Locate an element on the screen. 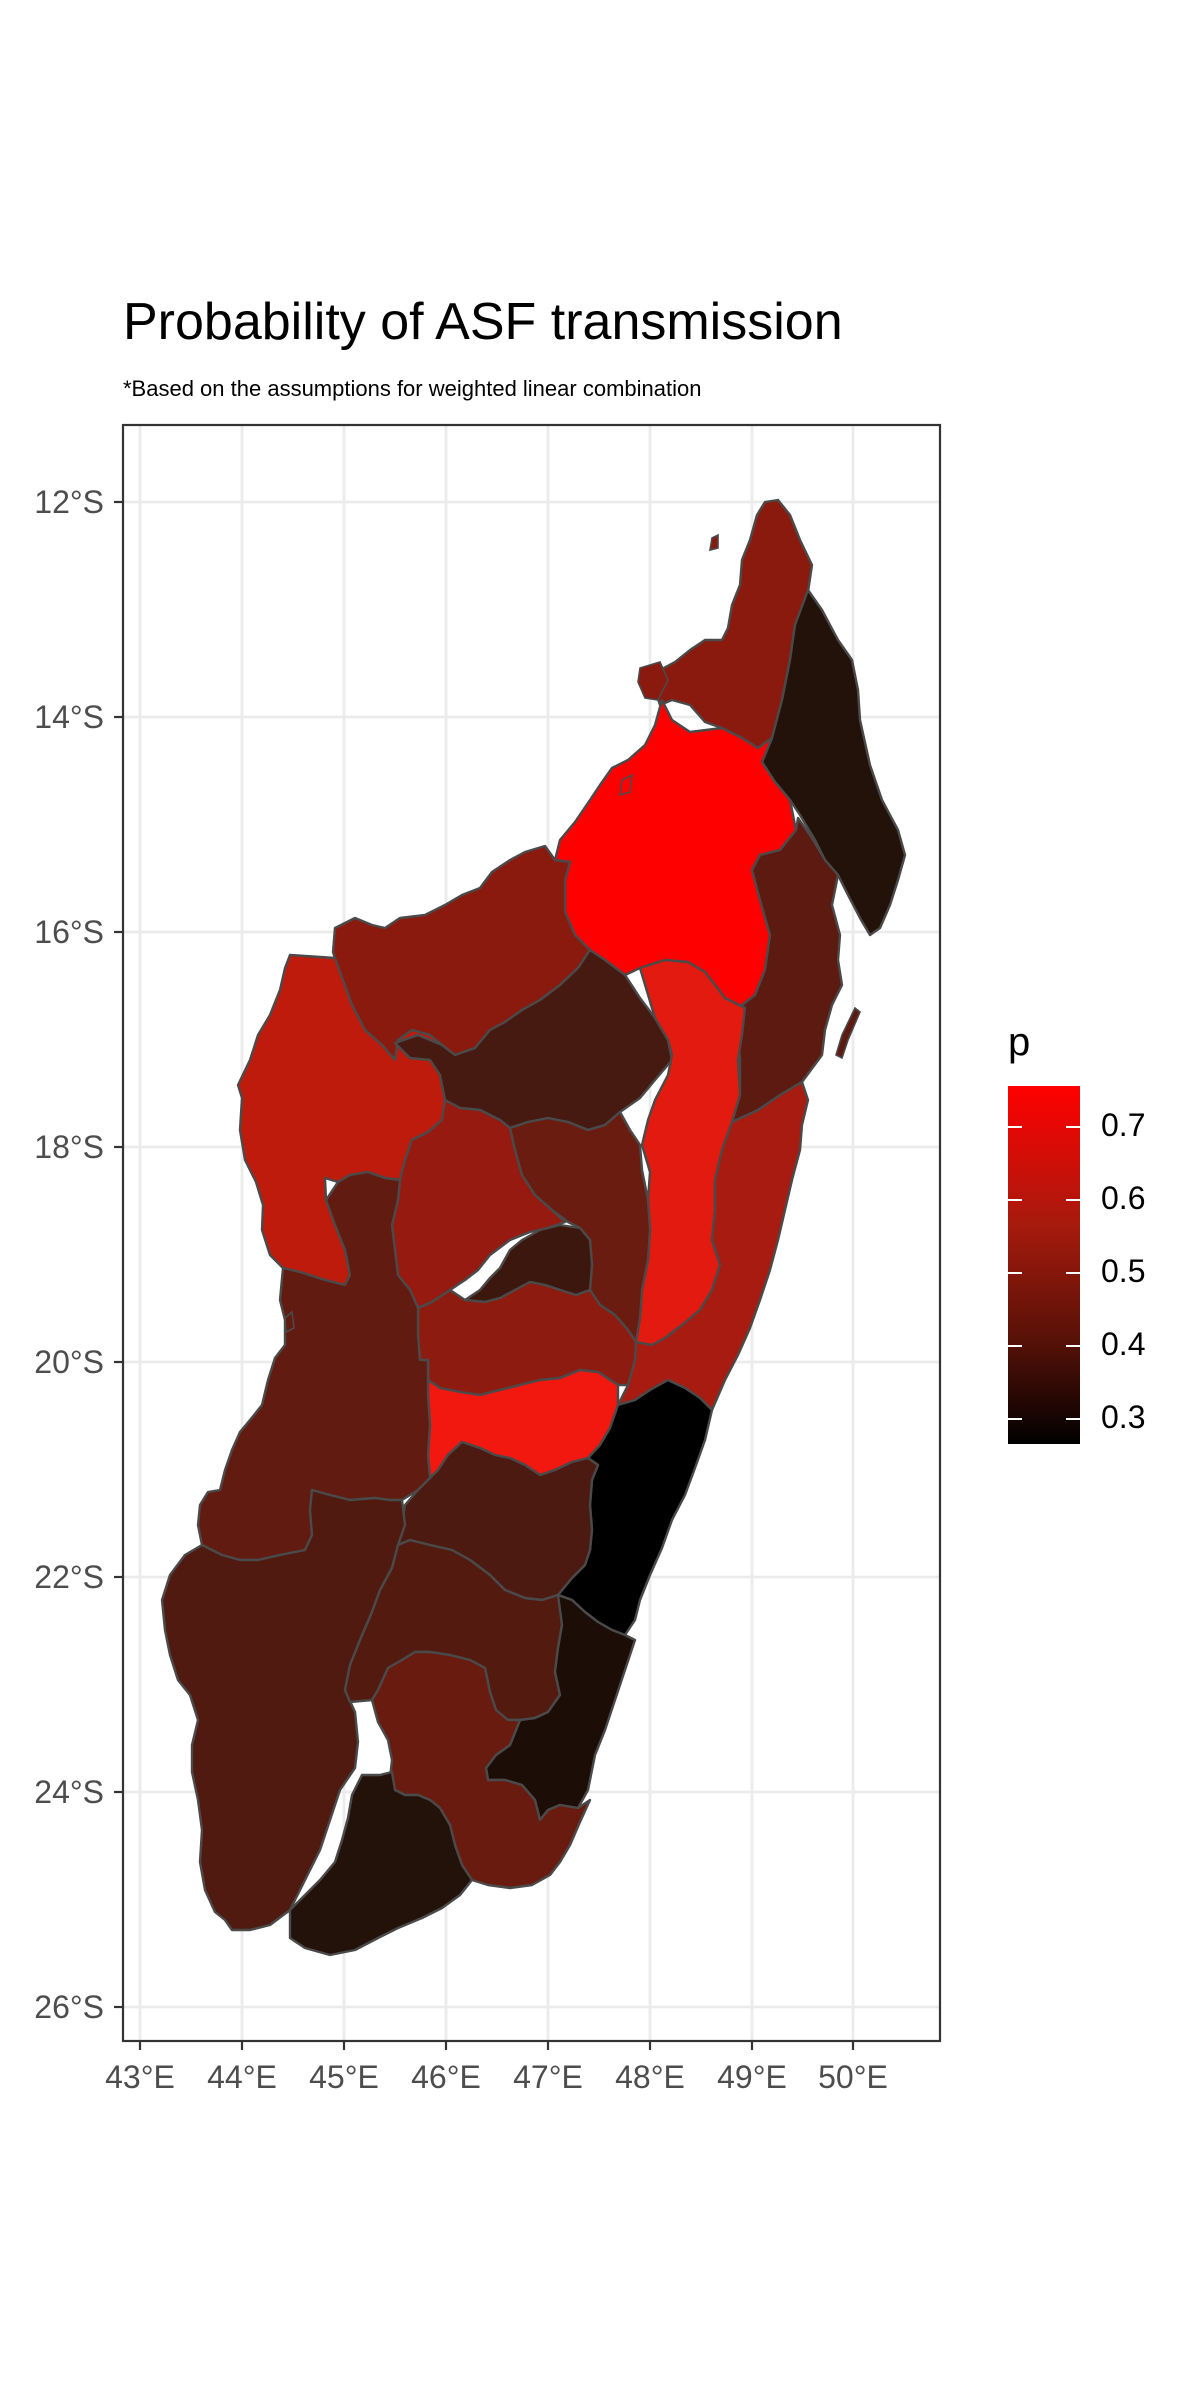 This screenshot has width=1200, height=2400. x-tick-label: 46°E is located at coordinates (446, 2077).